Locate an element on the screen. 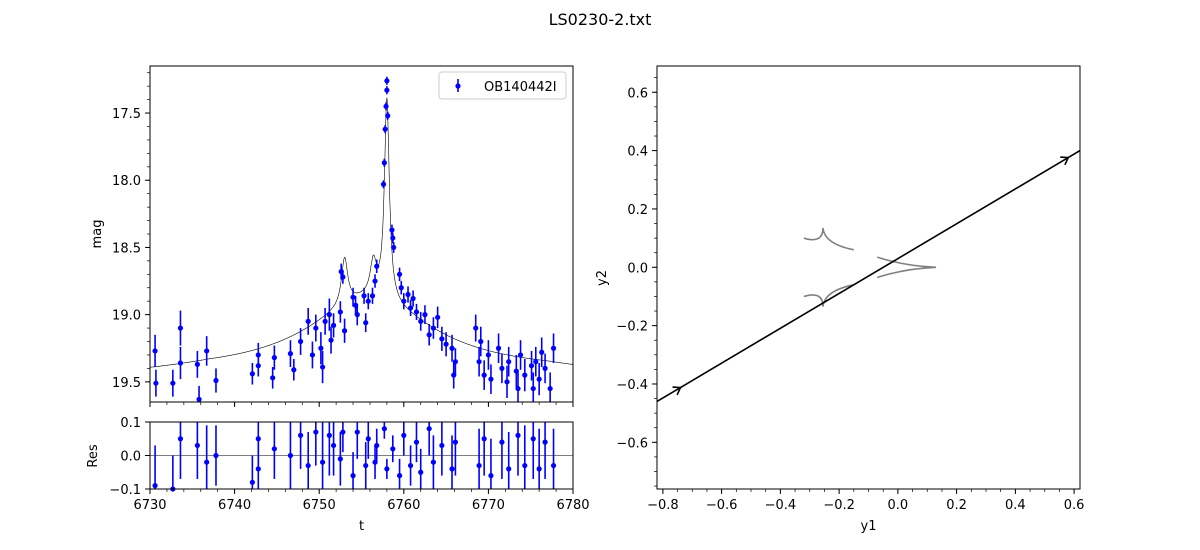 The image size is (1200, 550). legend-box is located at coordinates (502, 85).